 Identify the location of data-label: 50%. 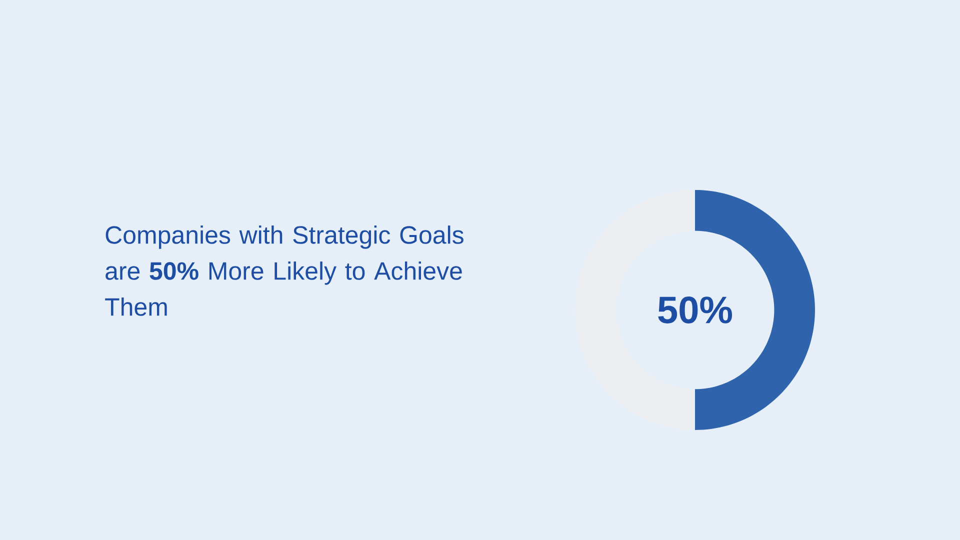
(695, 310).